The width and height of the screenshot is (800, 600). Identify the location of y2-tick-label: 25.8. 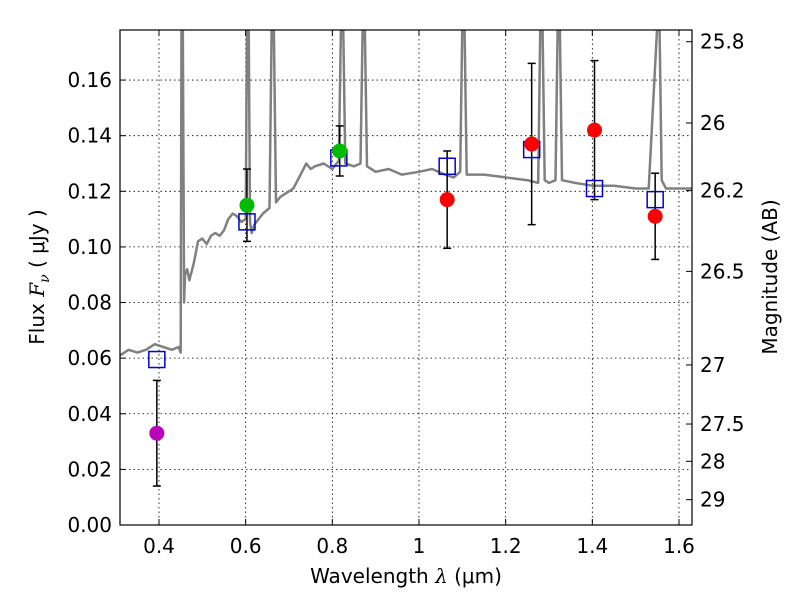
(722, 42).